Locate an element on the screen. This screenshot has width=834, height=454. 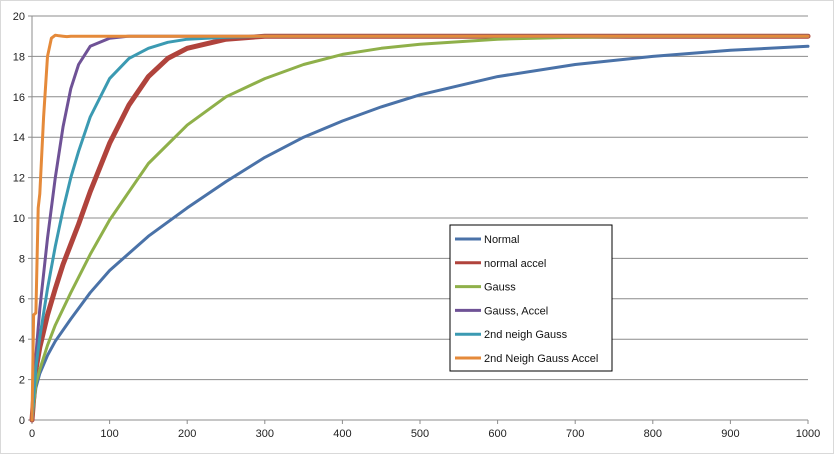
y-tick-label-1: 2 is located at coordinates (22, 381).